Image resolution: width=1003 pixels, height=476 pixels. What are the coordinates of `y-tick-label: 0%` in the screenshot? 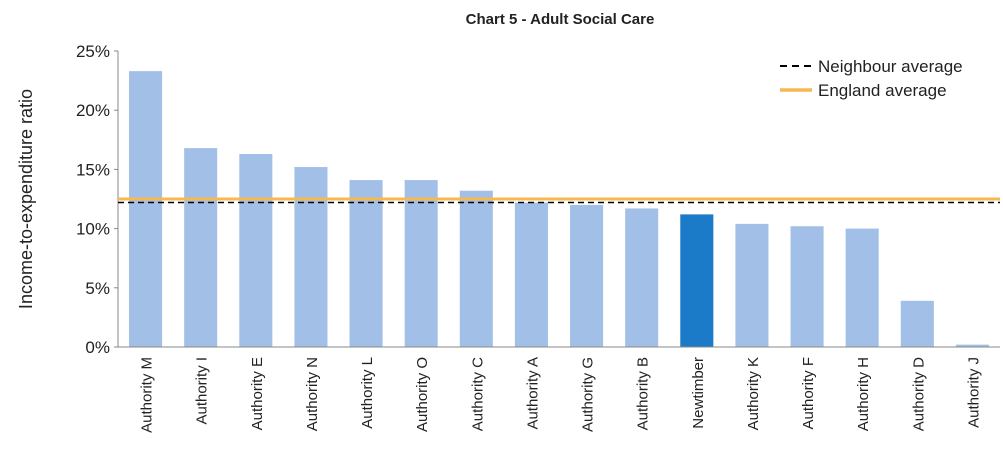 It's located at (97, 347).